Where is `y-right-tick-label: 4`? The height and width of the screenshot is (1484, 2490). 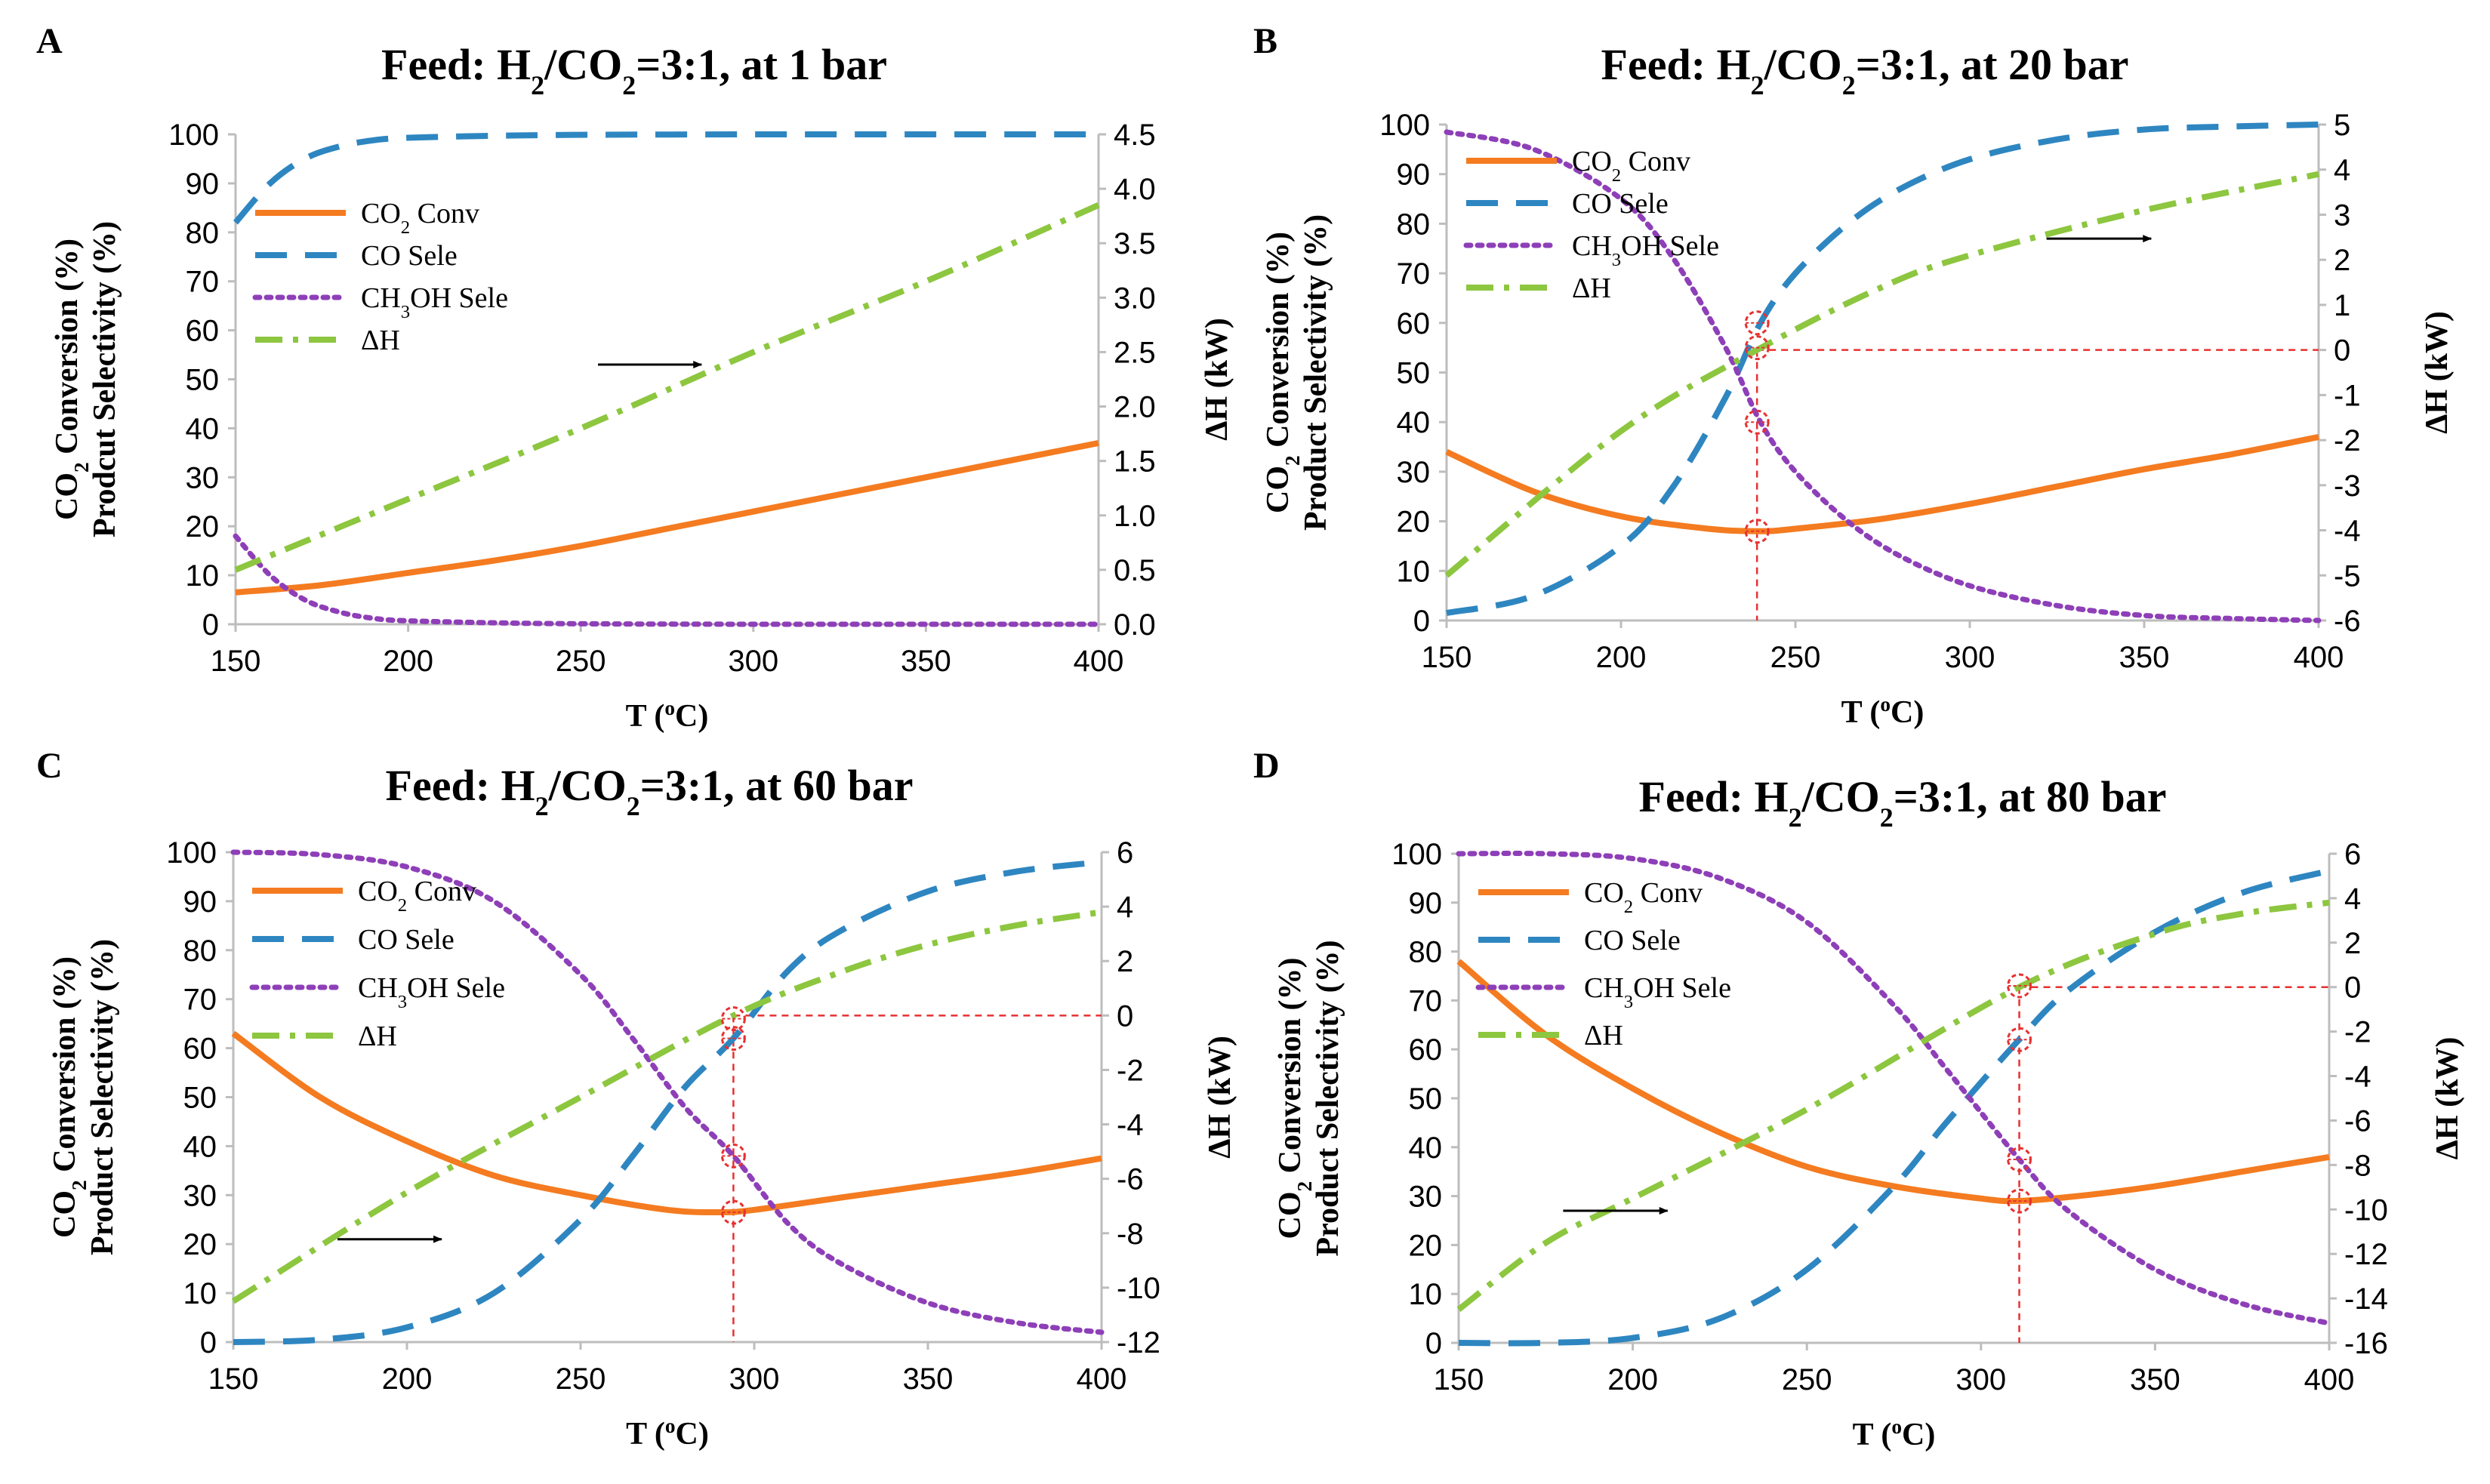
y-right-tick-label: 4 is located at coordinates (2352, 899).